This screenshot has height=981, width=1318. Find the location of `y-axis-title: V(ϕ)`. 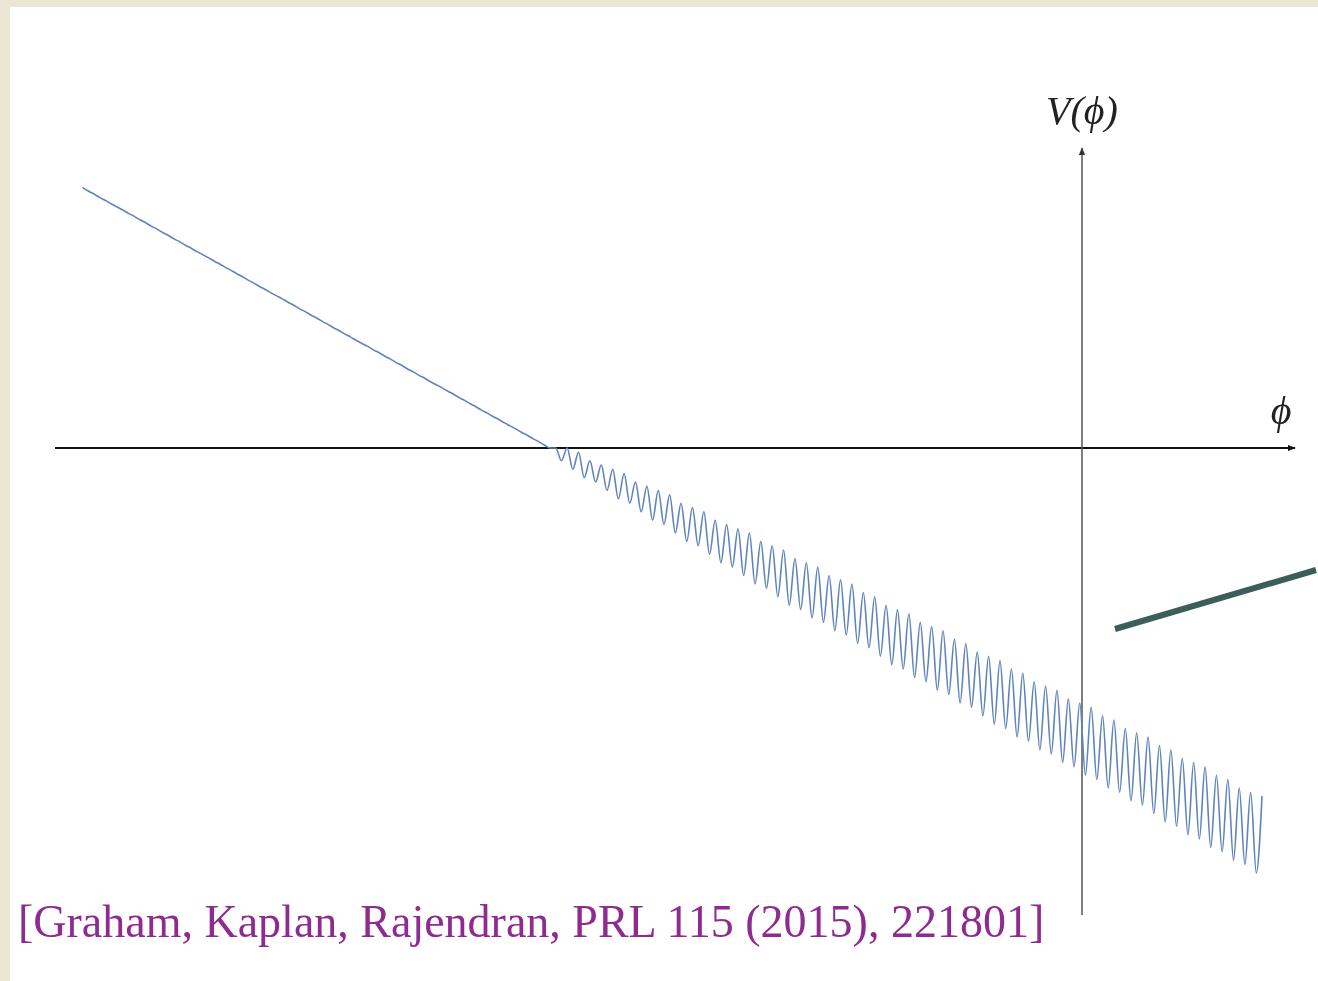

y-axis-title: V(ϕ) is located at coordinates (1082, 110).